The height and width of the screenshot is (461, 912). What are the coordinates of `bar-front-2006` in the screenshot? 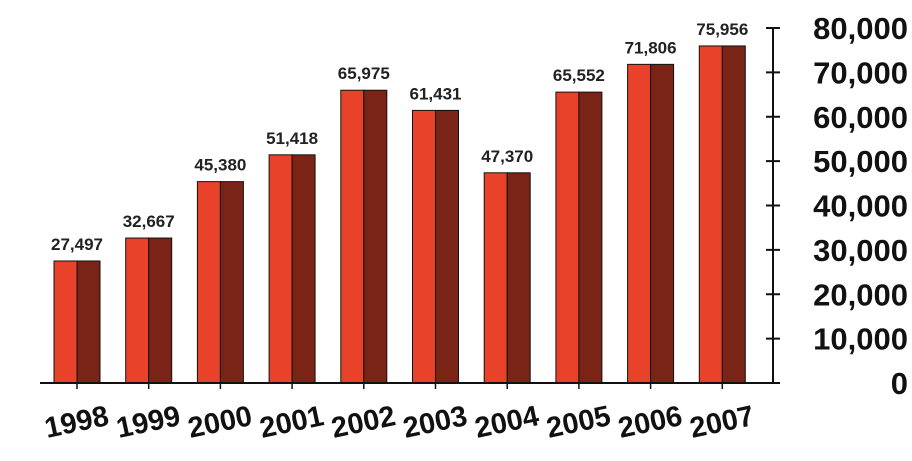 It's located at (639, 223).